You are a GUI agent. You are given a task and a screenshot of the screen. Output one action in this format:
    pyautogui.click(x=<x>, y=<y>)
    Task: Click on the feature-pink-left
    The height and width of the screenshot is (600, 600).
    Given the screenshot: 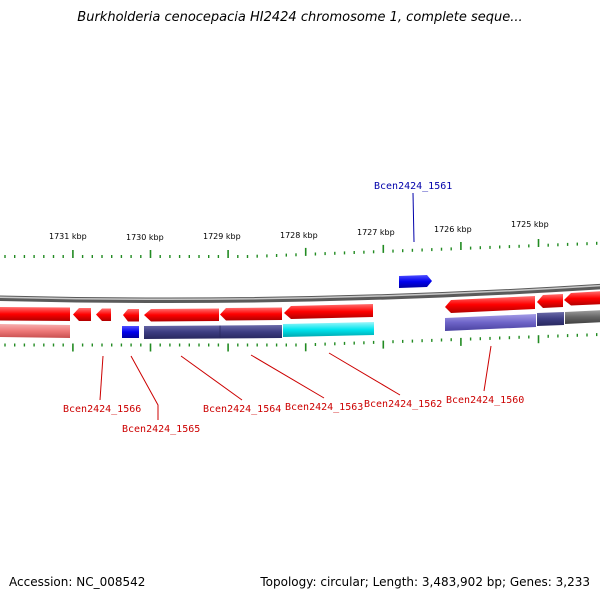 What is the action you would take?
    pyautogui.click(x=35, y=331)
    